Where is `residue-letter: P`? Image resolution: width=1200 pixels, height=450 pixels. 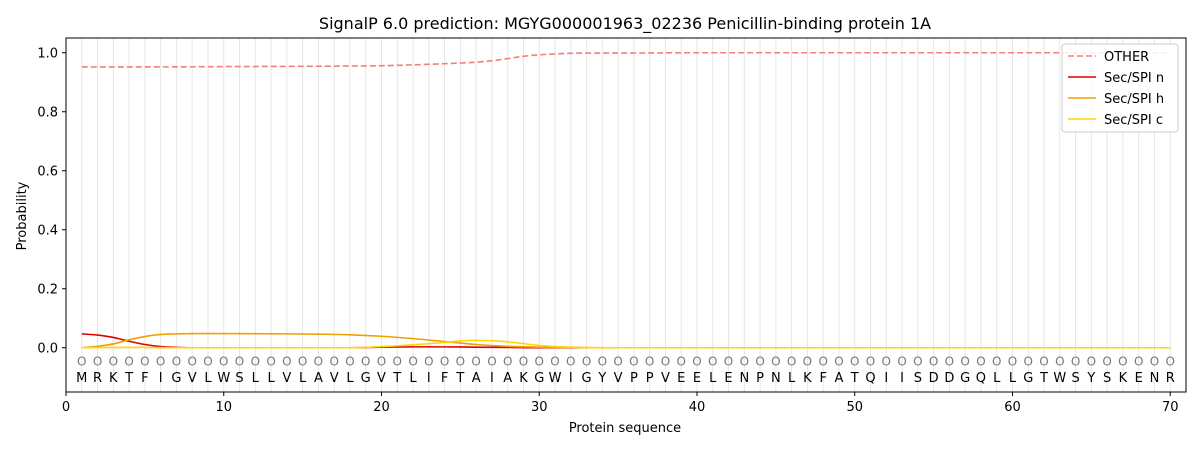 residue-letter: P is located at coordinates (760, 378).